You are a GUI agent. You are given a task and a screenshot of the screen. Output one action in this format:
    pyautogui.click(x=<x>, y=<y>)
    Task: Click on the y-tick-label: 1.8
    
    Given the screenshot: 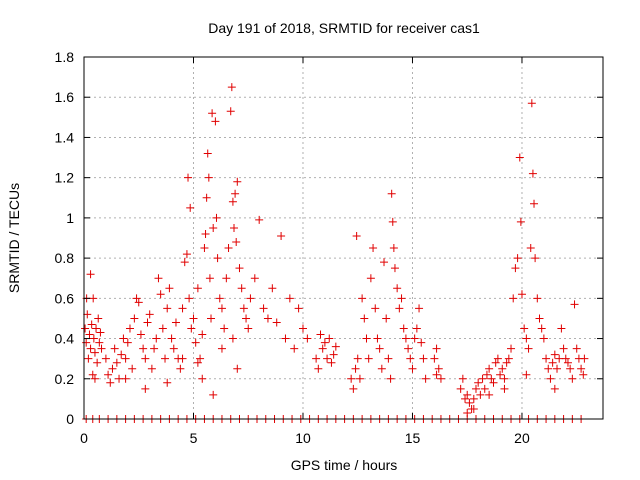 What is the action you would take?
    pyautogui.click(x=65, y=57)
    